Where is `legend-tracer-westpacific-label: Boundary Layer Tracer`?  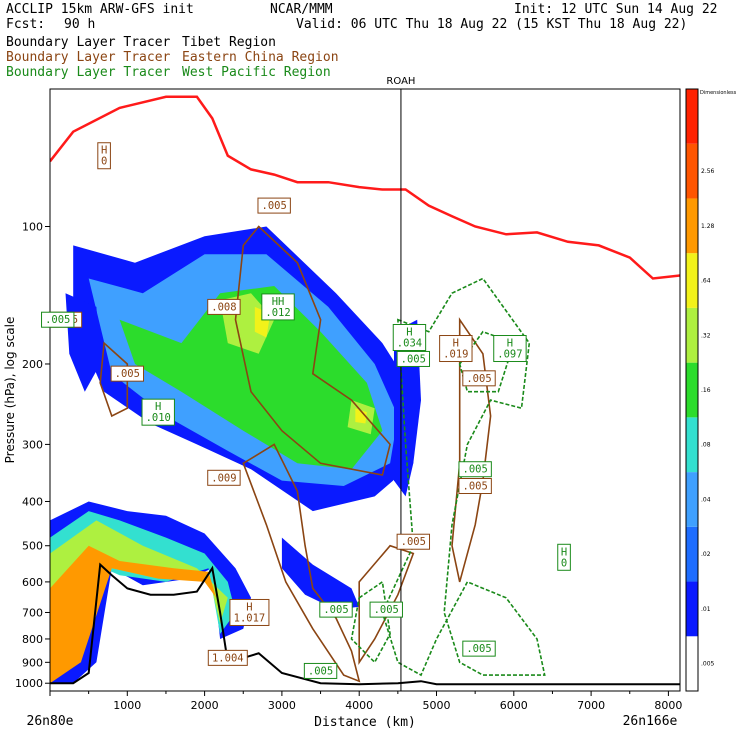
legend-tracer-westpacific-label: Boundary Layer Tracer is located at coordinates (88, 72).